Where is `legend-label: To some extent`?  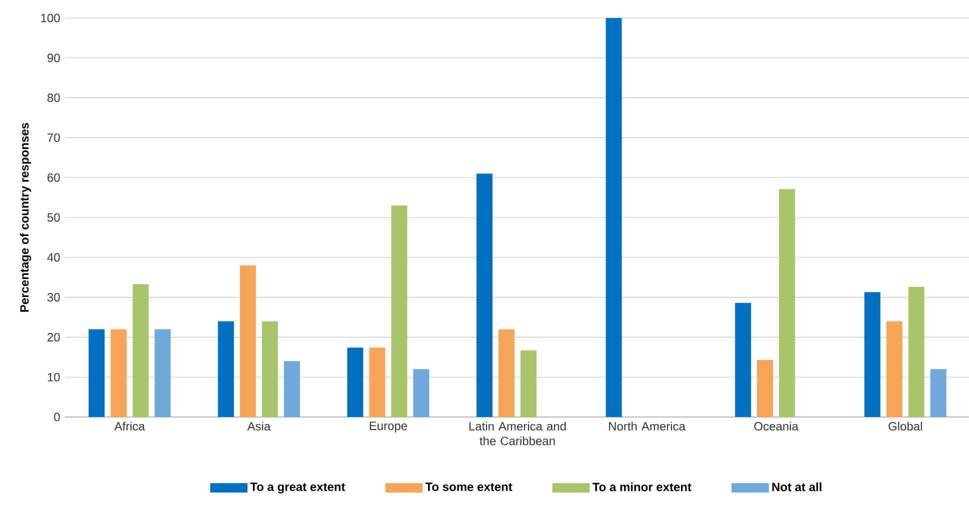
legend-label: To some extent is located at coordinates (468, 487).